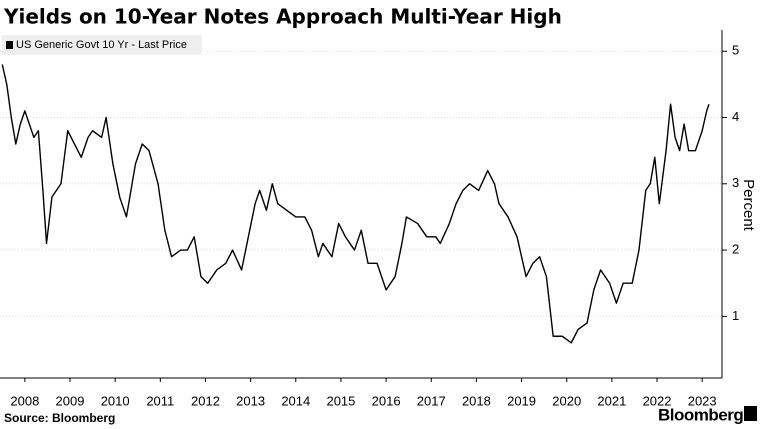 Image resolution: width=761 pixels, height=429 pixels. I want to click on y-axis-label: Percent, so click(748, 205).